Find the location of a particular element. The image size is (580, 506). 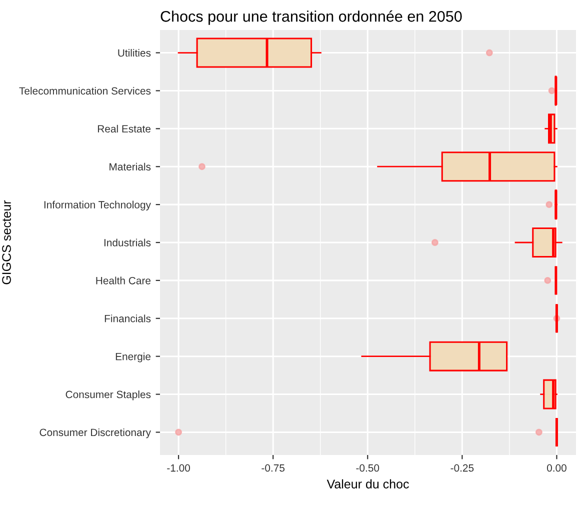

y-tick-label: Telecommunication Services is located at coordinates (85, 90).